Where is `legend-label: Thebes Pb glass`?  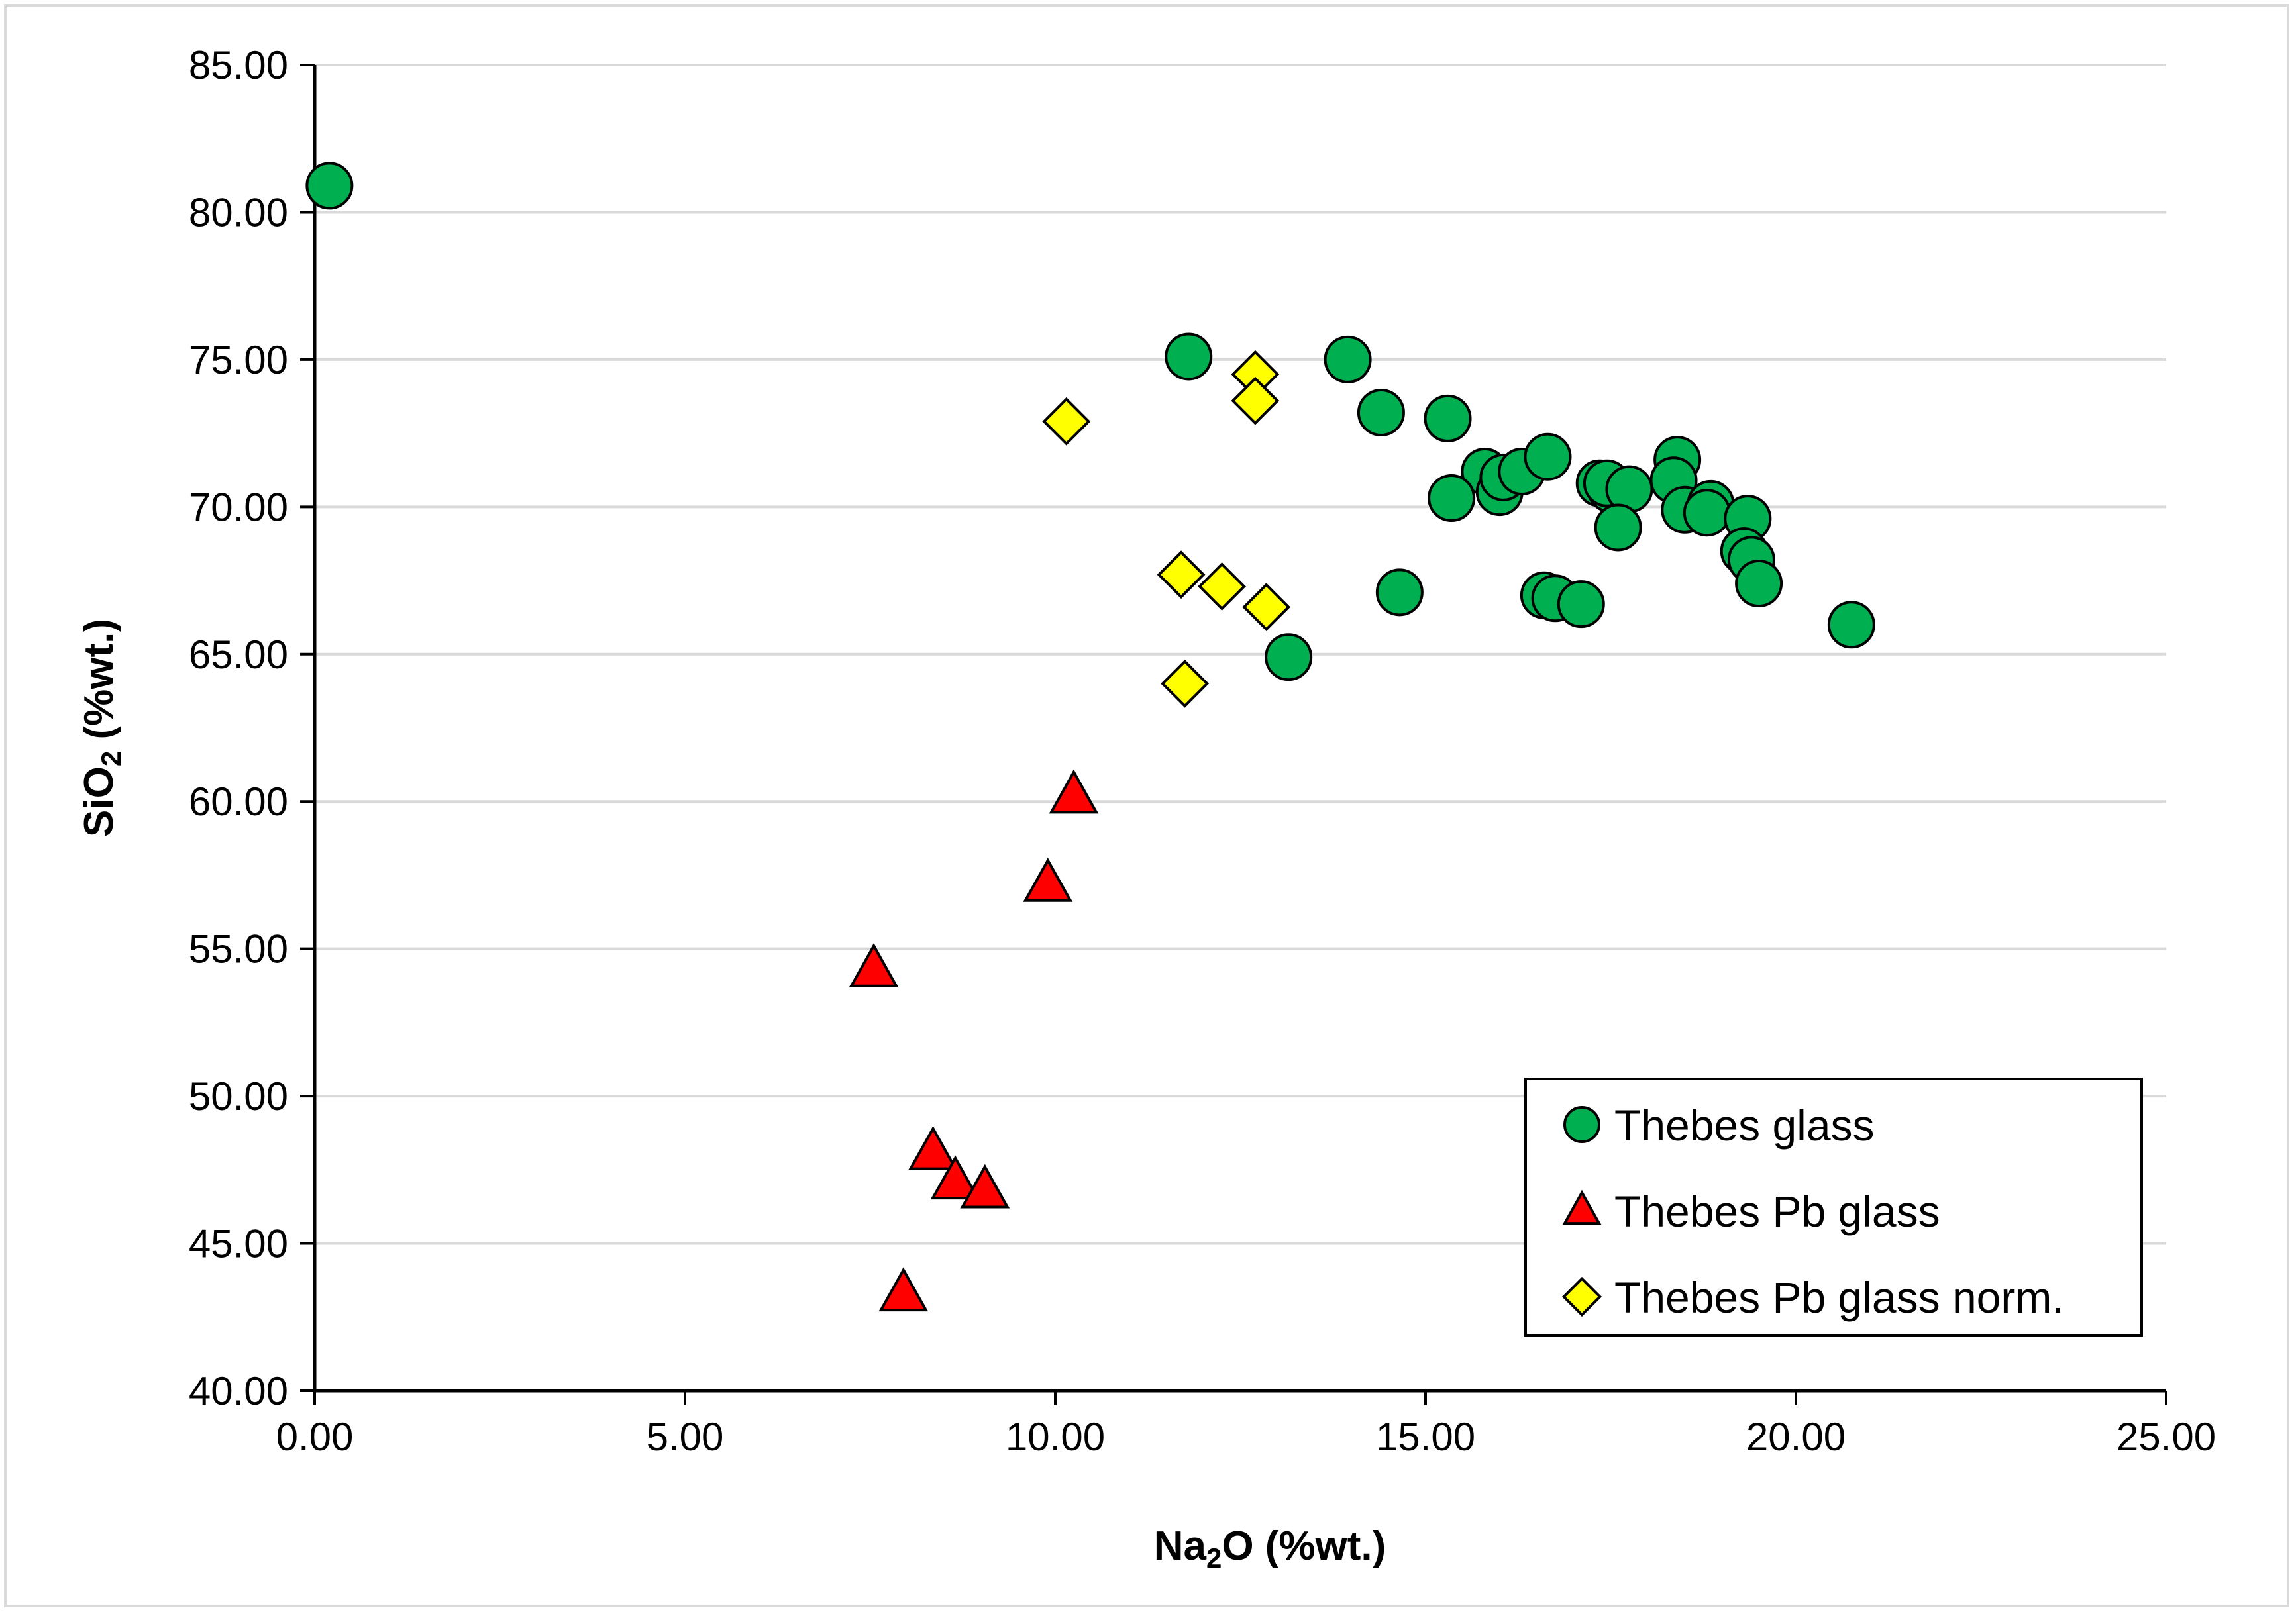 legend-label: Thebes Pb glass is located at coordinates (1777, 1211).